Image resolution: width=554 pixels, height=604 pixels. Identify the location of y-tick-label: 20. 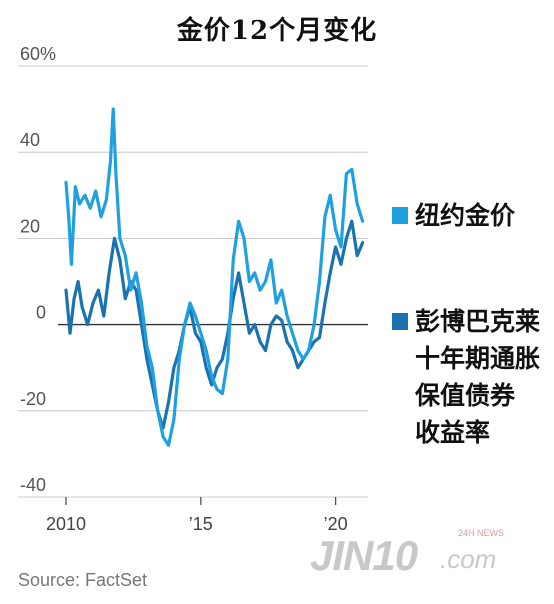
(30, 226).